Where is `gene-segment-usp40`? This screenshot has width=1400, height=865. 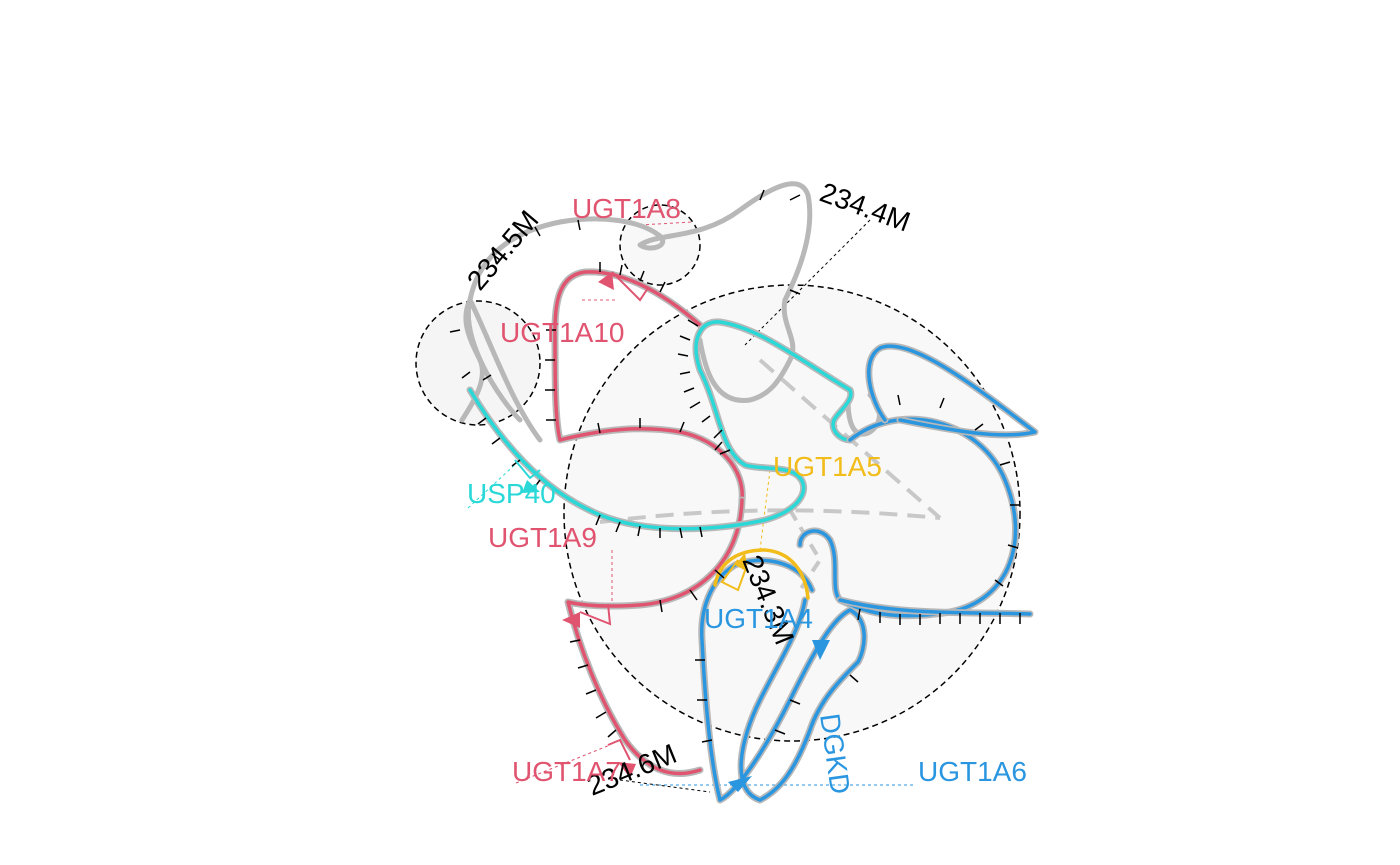 gene-segment-usp40 is located at coordinates (660, 425).